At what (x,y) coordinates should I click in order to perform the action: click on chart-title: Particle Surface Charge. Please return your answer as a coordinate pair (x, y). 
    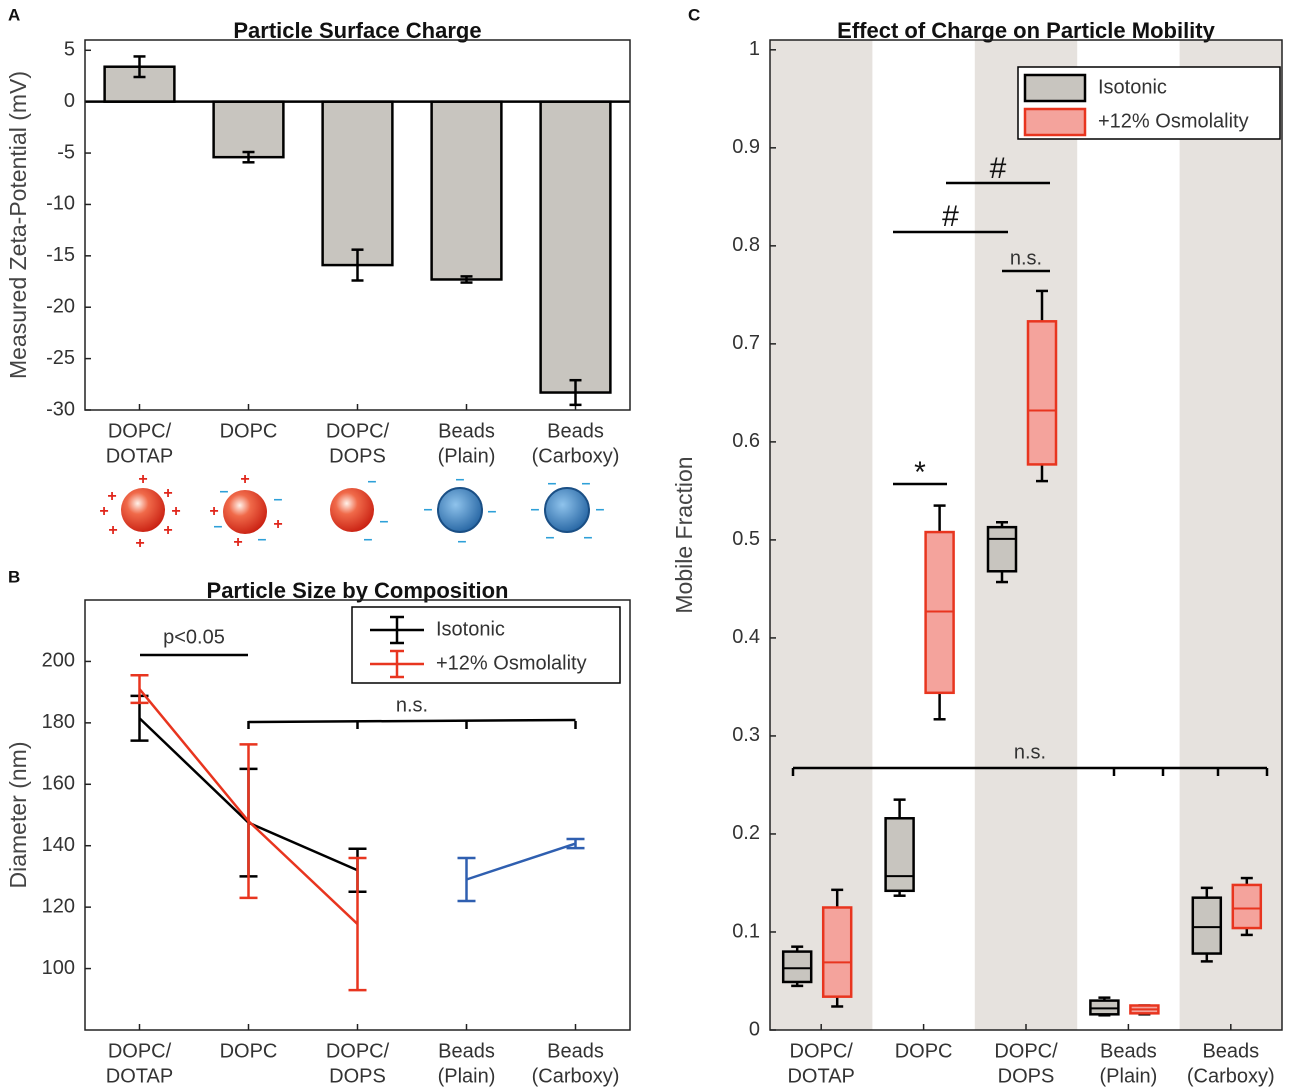
    Looking at the image, I should click on (357, 30).